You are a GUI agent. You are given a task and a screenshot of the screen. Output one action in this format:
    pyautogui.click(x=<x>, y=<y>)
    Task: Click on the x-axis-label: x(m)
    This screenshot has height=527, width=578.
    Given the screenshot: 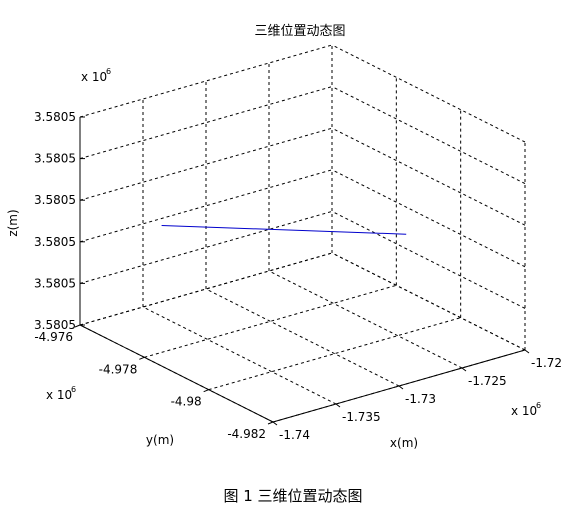 What is the action you would take?
    pyautogui.click(x=404, y=443)
    